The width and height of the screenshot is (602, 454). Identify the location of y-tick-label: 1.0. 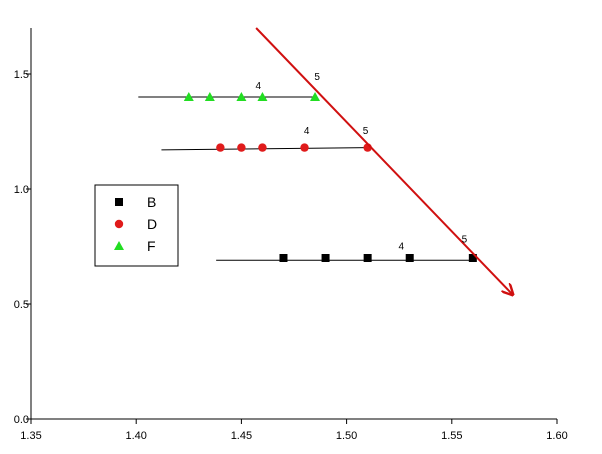
(21, 190).